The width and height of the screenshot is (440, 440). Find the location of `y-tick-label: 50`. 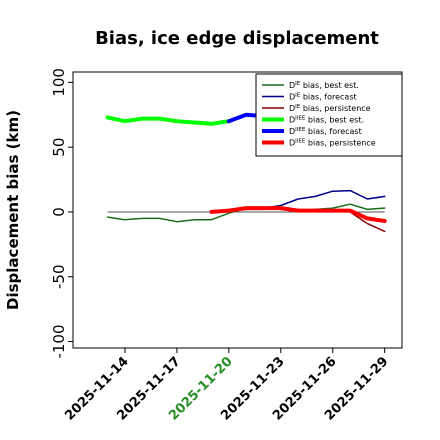

y-tick-label: 50 is located at coordinates (59, 147).